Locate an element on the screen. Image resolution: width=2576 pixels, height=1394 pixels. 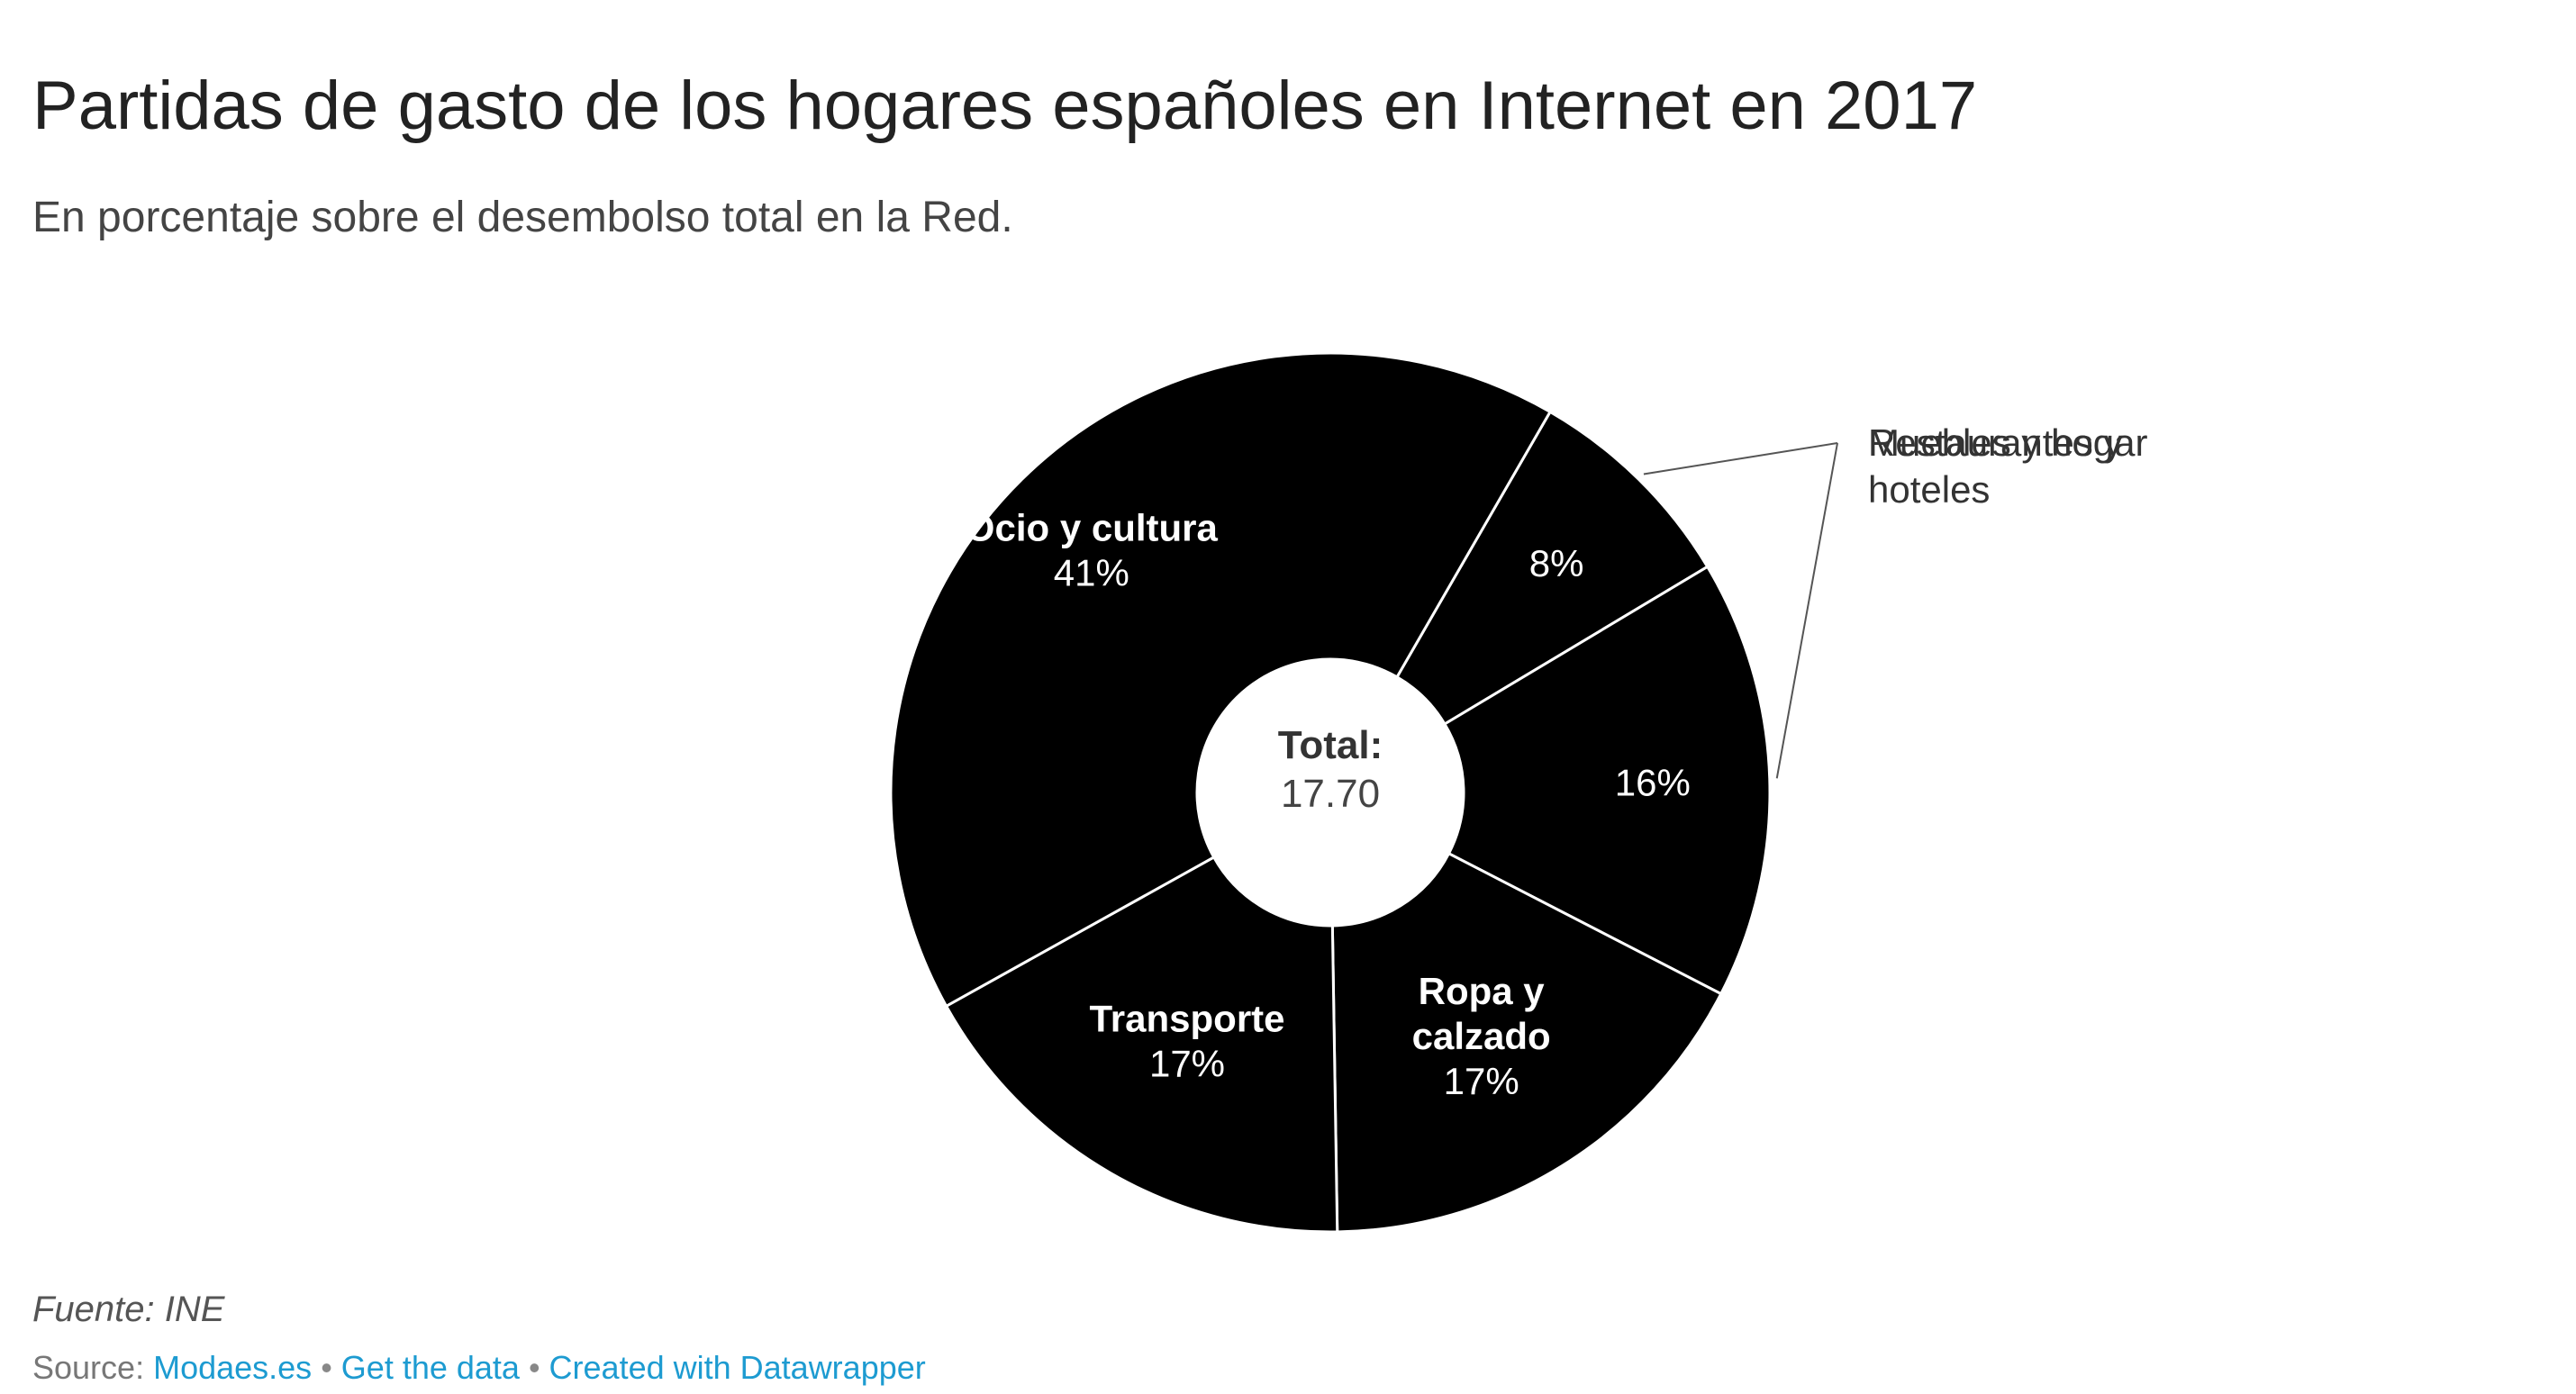
slice-value-label: 8% is located at coordinates (1556, 563).